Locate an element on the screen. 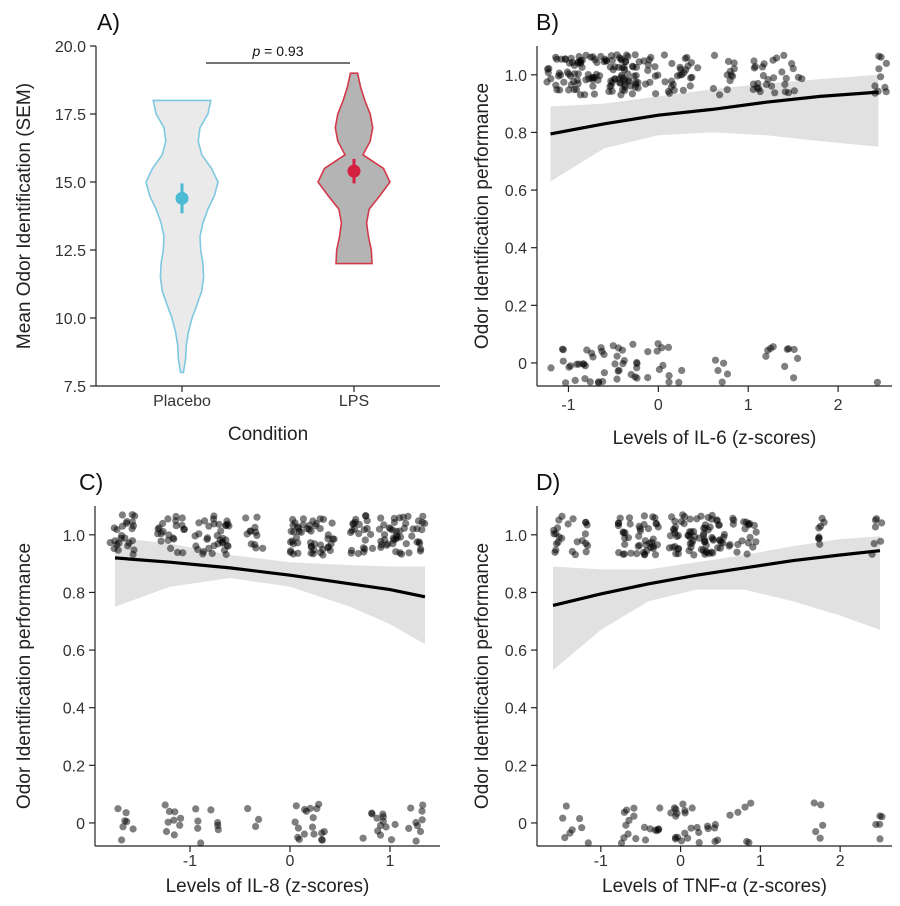 Image resolution: width=900 pixels, height=906 pixels. fit-line is located at coordinates (714, 113).